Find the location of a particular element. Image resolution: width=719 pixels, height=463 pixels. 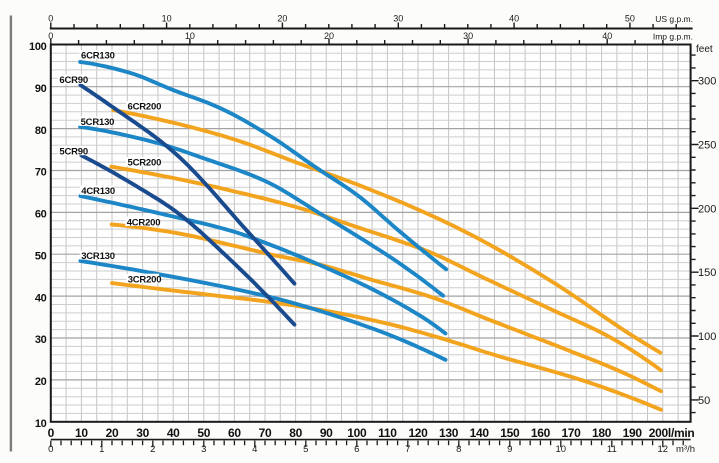

svg-text: 5CR130 is located at coordinates (98, 122).